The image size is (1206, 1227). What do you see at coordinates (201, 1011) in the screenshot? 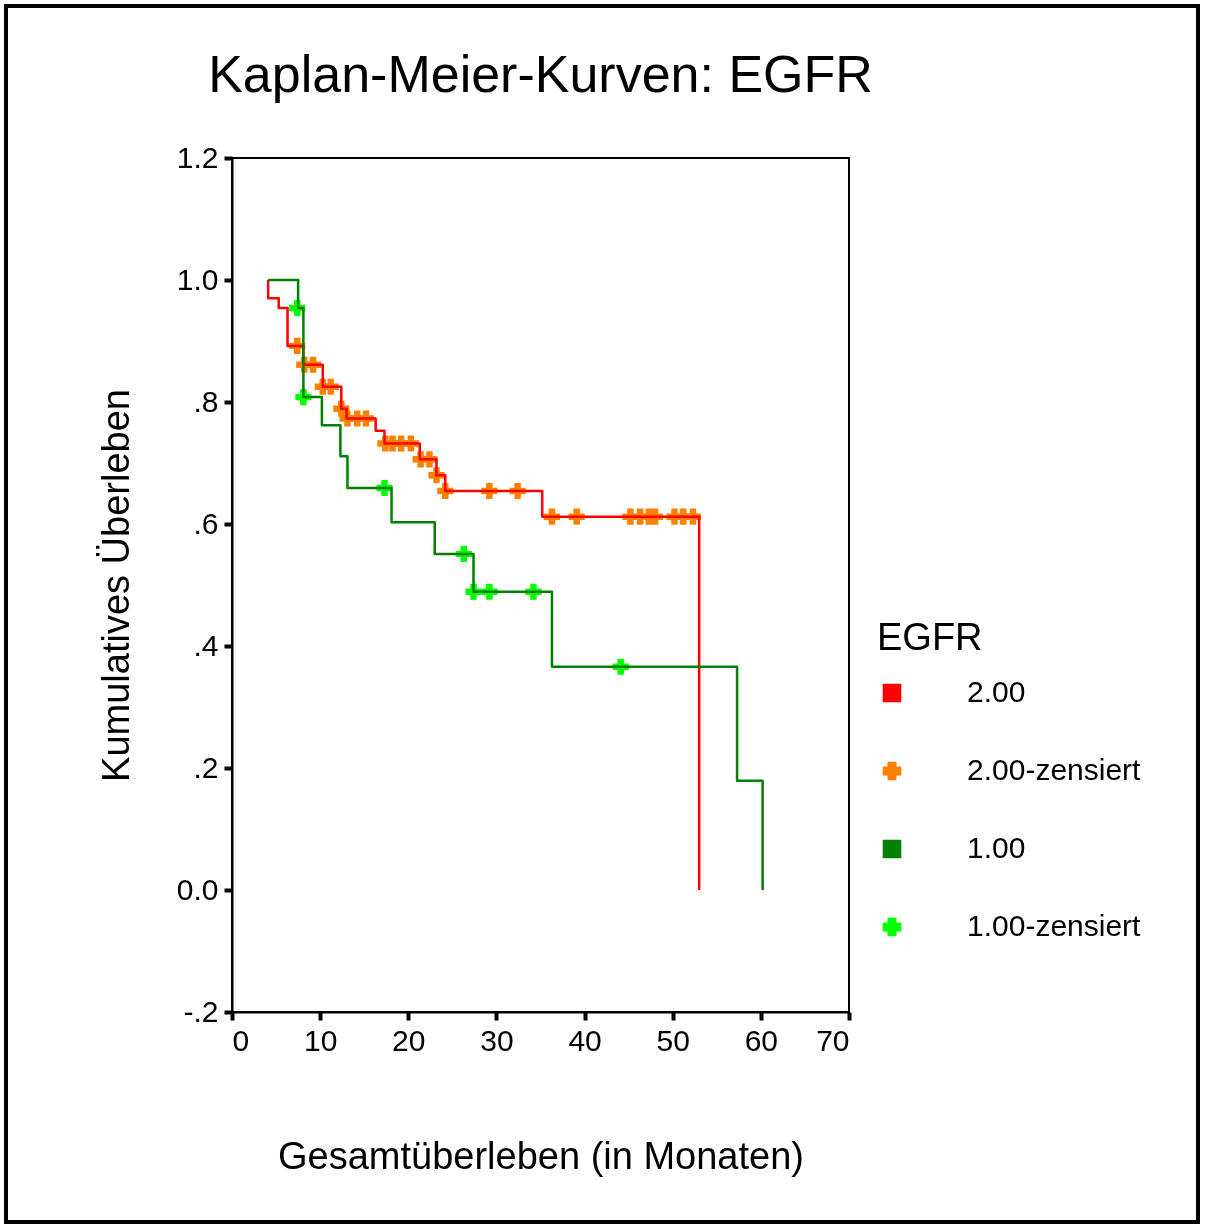
I see `y-tick-label: -.2` at bounding box center [201, 1011].